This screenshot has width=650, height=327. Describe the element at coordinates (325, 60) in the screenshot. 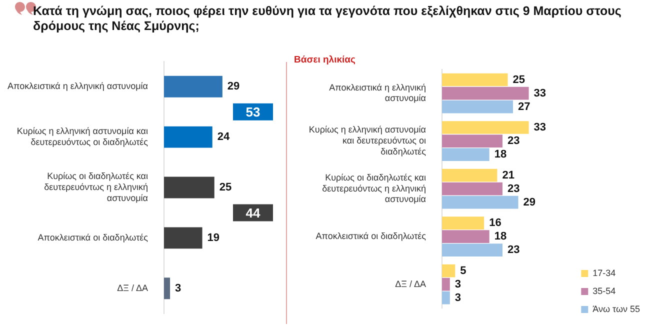

I see `text: Βάσει ηλικίας` at that location.